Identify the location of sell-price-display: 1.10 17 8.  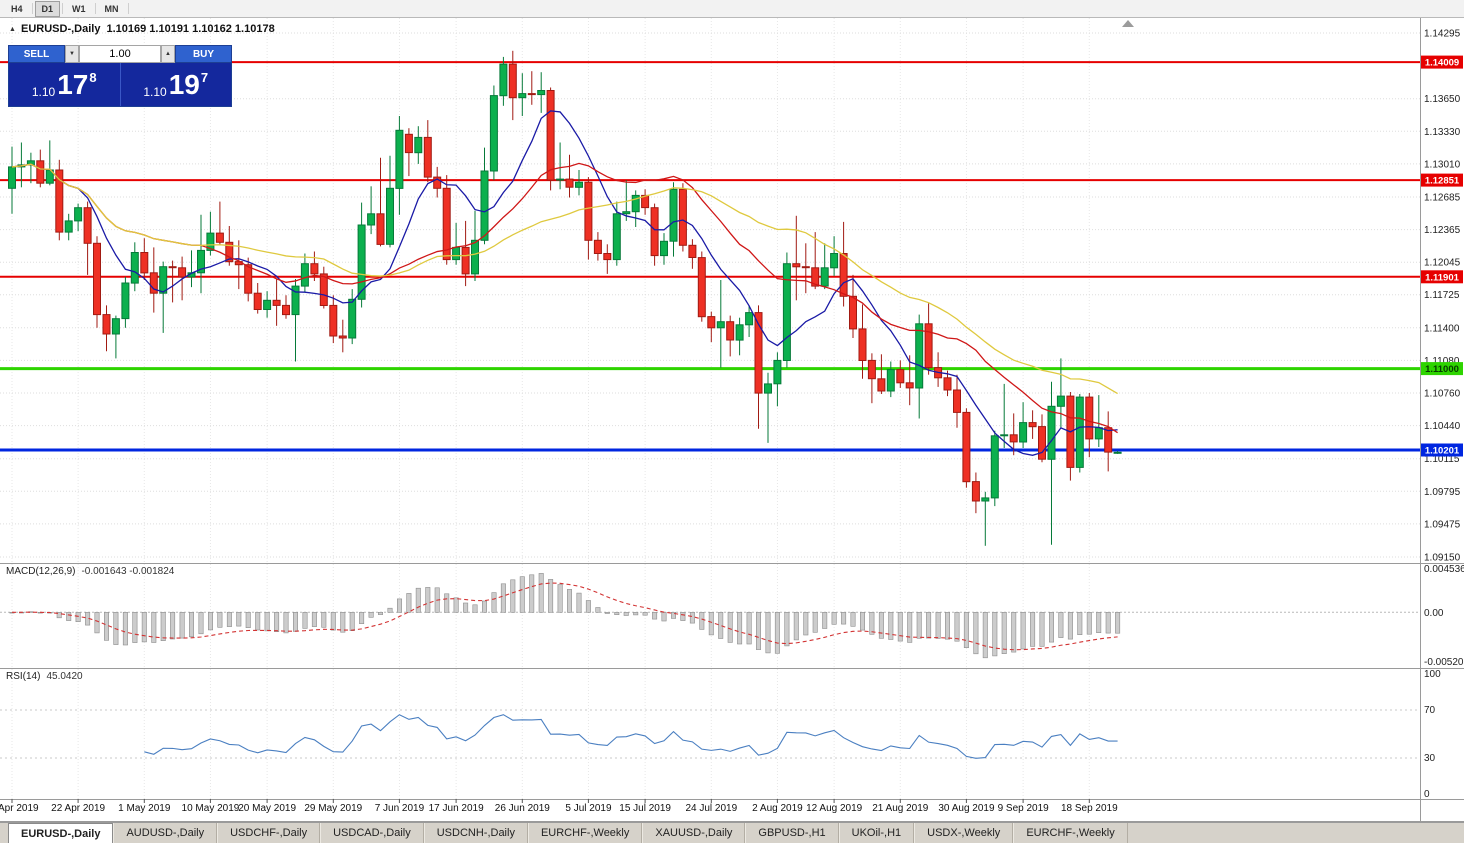
(65, 84).